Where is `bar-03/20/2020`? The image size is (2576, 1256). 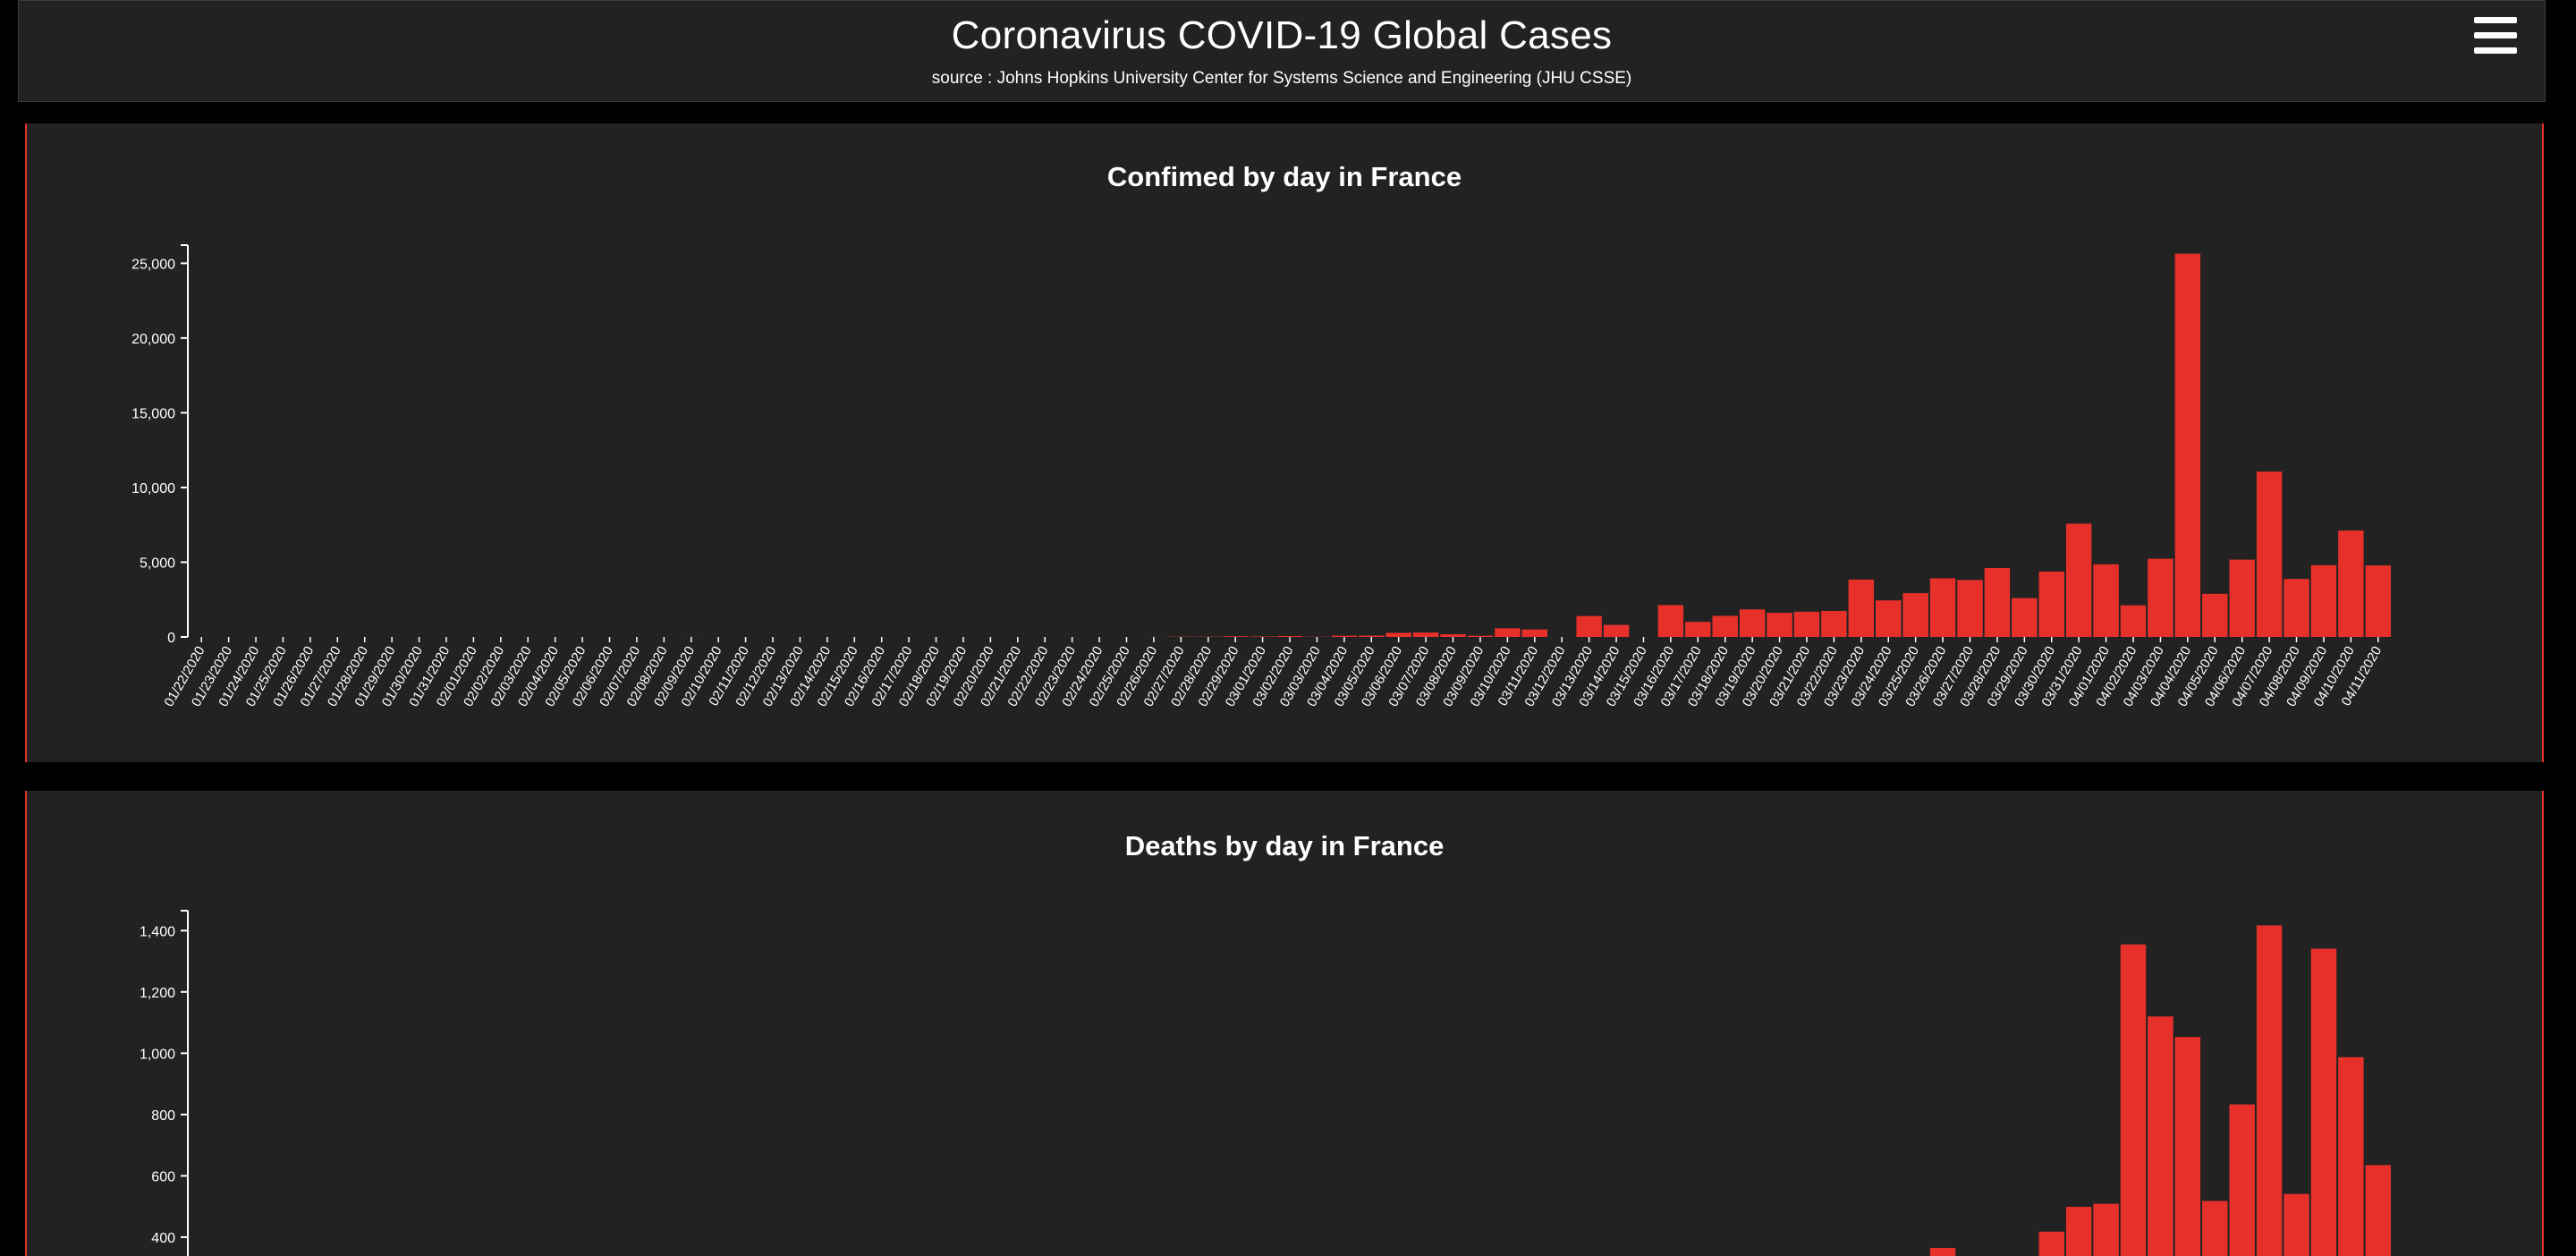
bar-03/20/2020 is located at coordinates (1779, 625).